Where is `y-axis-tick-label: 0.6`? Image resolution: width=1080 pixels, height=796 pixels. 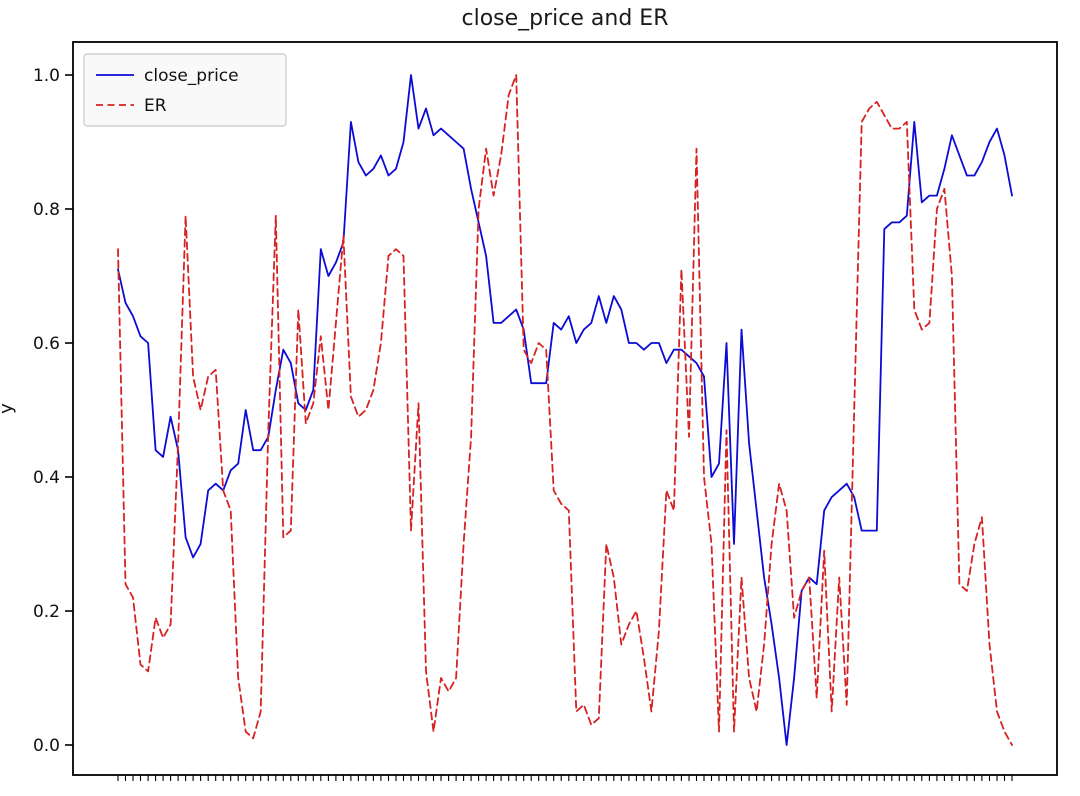
y-axis-tick-label: 0.6 is located at coordinates (46, 344).